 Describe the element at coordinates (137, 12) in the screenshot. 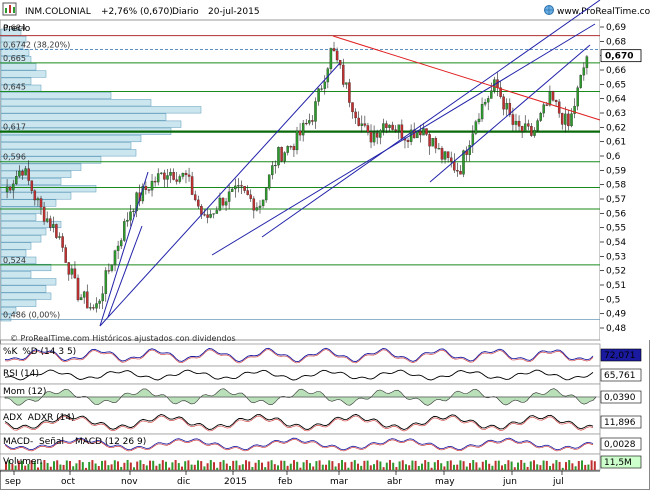

I see `header-change: +2,76% (0,670)` at that location.